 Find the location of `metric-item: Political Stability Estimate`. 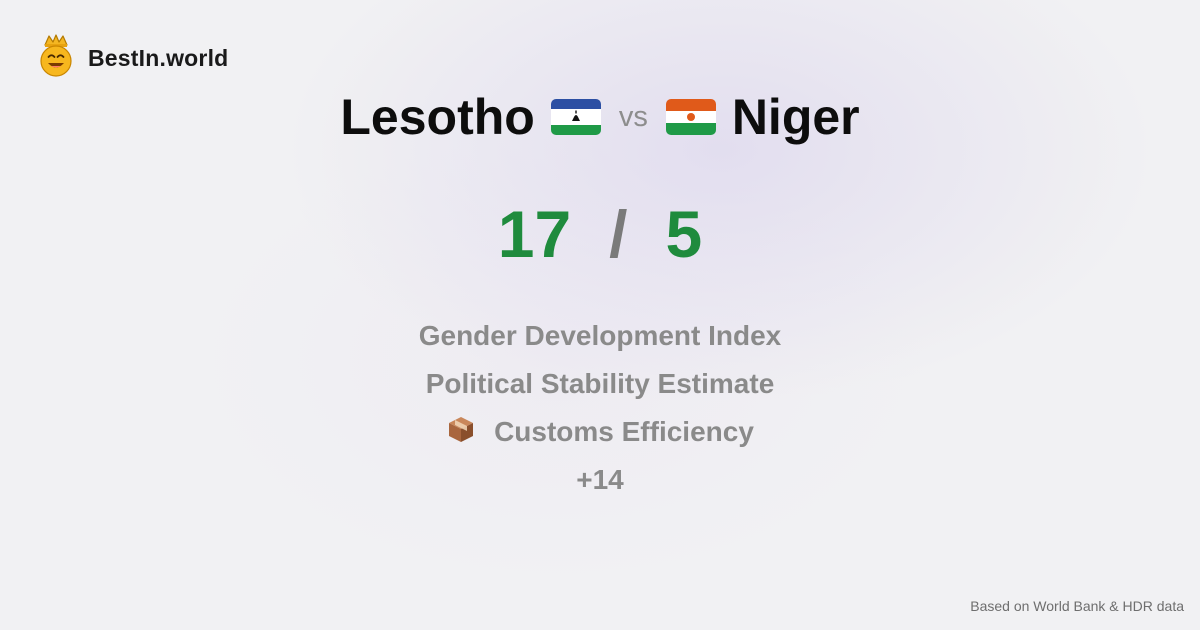

metric-item: Political Stability Estimate is located at coordinates (600, 384).